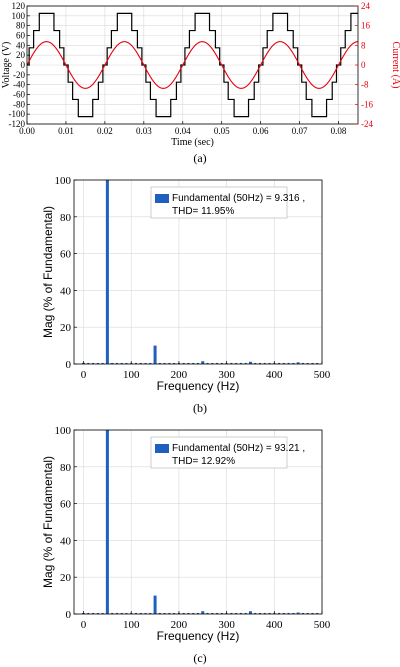 The image size is (400, 667). I want to click on y-axis-title: Voltage (V), so click(6, 65).